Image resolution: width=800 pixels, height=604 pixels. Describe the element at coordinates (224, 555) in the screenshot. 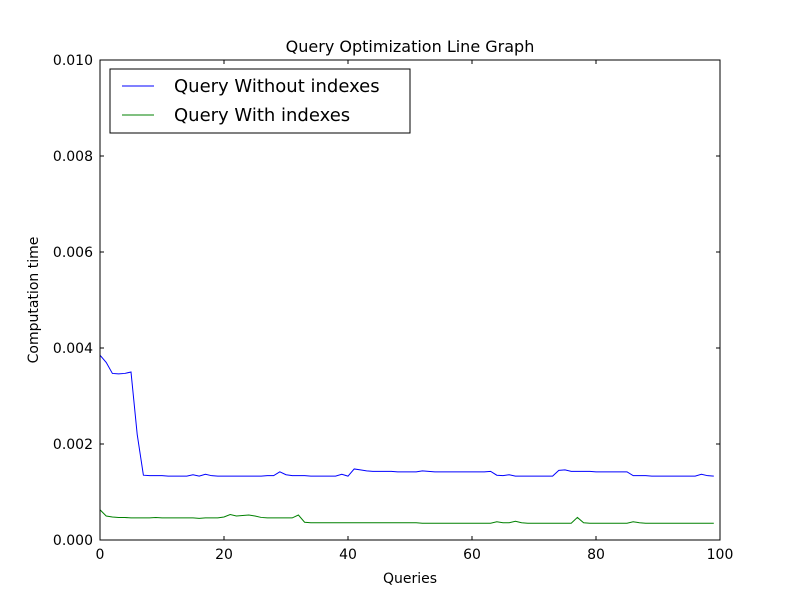

I see `x-tick-label: 20` at that location.